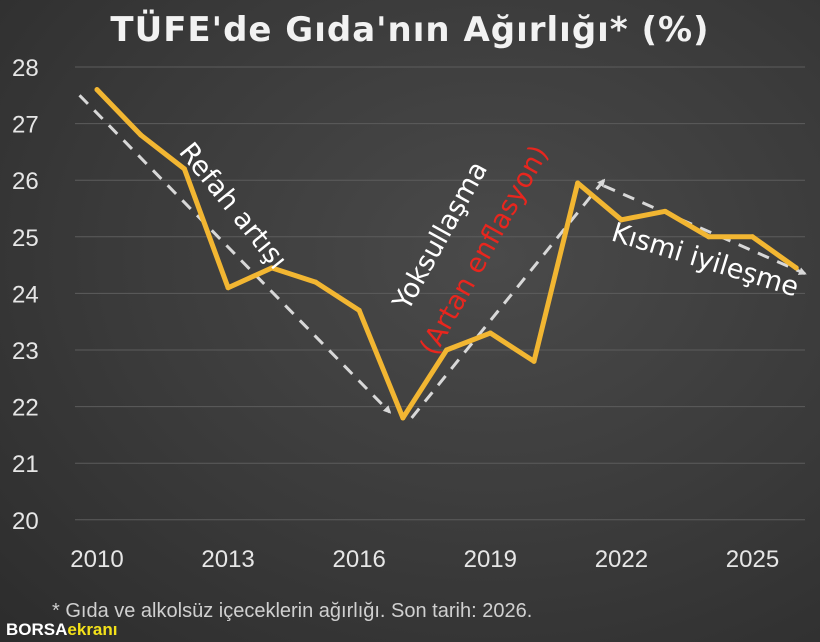  Describe the element at coordinates (25, 68) in the screenshot. I see `y-tick-label: 28` at that location.